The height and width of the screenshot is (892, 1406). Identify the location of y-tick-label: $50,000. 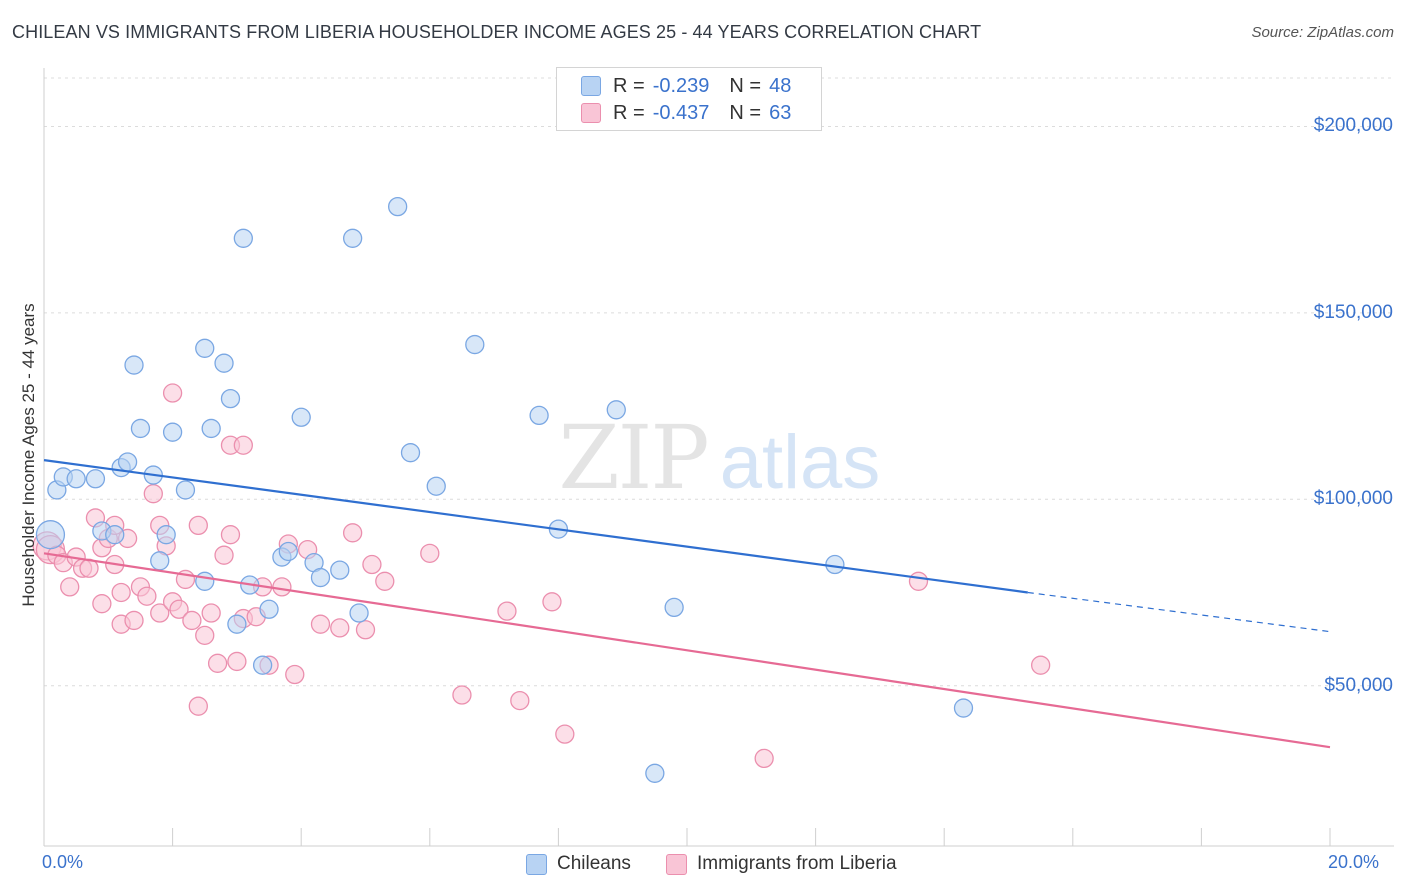
(1358, 685).